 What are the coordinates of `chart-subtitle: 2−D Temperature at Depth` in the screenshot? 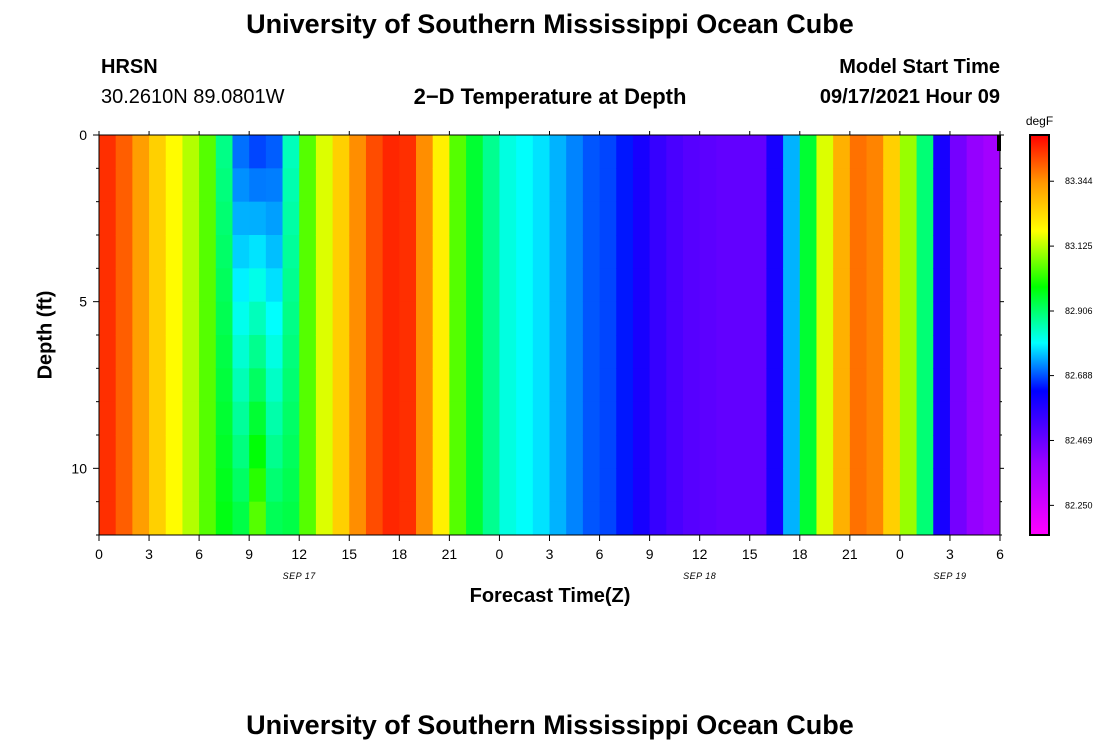 It's located at (550, 96).